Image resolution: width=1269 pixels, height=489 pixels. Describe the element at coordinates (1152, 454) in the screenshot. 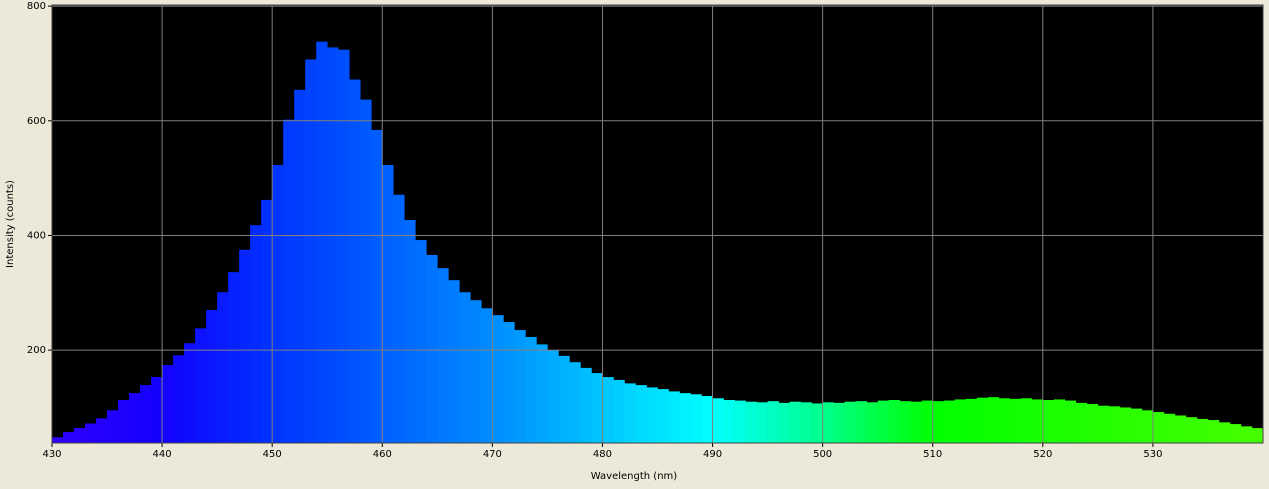

I see `x-tick-label: 530` at that location.